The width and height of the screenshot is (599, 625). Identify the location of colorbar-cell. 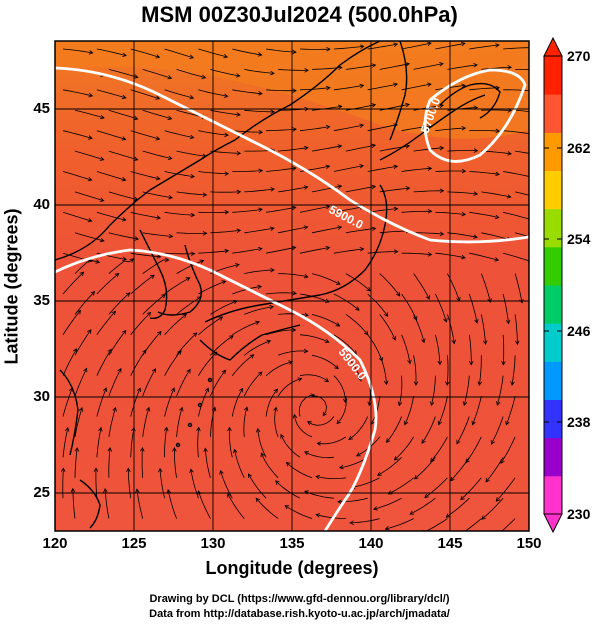
(553, 495).